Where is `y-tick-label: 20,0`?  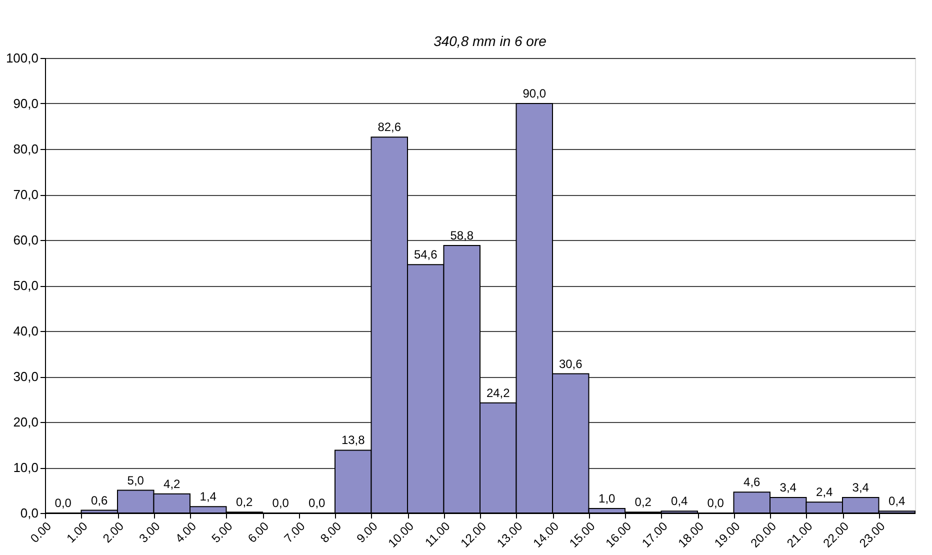
y-tick-label: 20,0 is located at coordinates (25, 422).